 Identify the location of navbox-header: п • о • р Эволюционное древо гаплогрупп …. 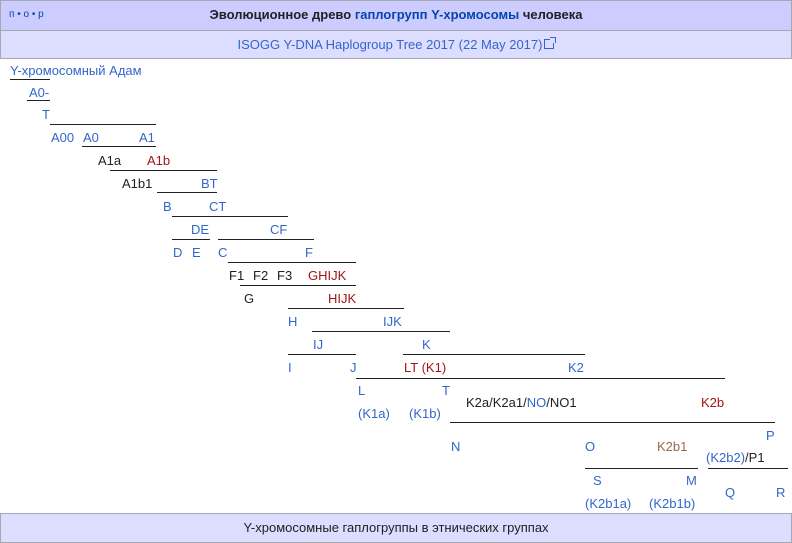
(396, 15).